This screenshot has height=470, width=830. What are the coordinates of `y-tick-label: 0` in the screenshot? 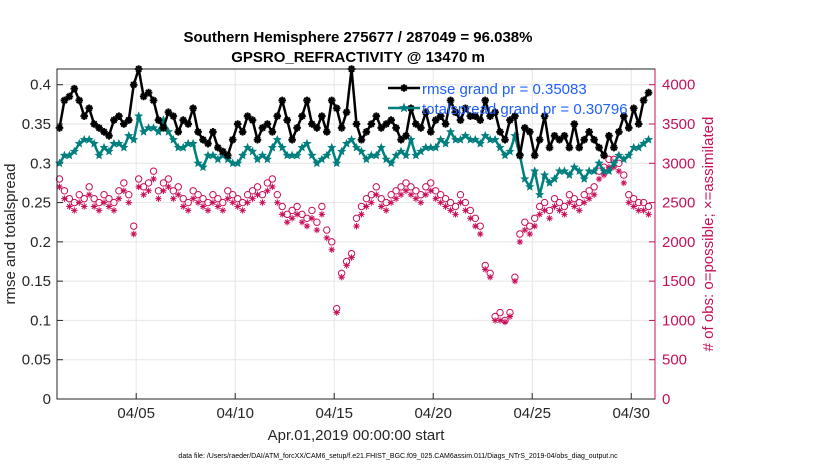 It's located at (47, 399).